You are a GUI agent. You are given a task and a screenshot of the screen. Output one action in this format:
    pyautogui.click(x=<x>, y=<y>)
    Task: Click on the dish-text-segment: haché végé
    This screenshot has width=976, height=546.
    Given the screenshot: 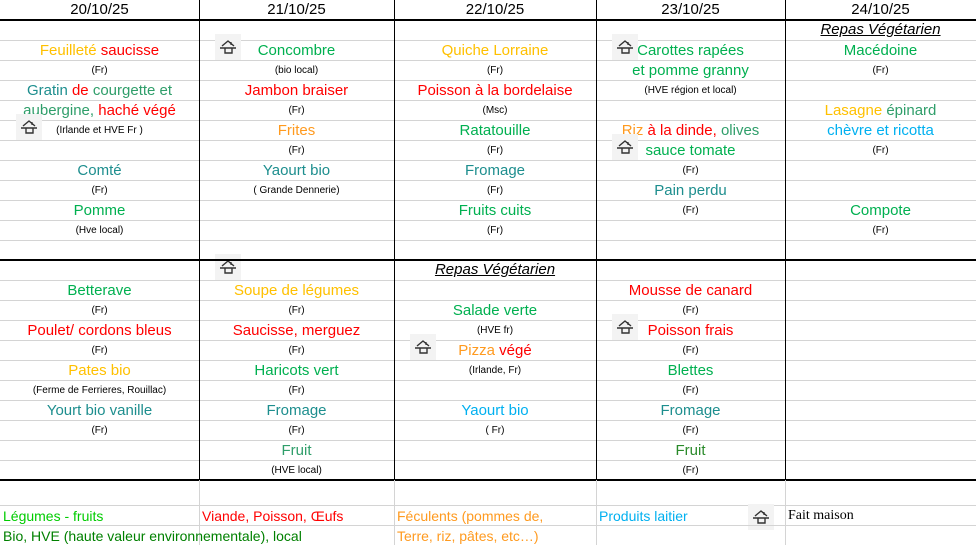 What is the action you would take?
    pyautogui.click(x=137, y=110)
    